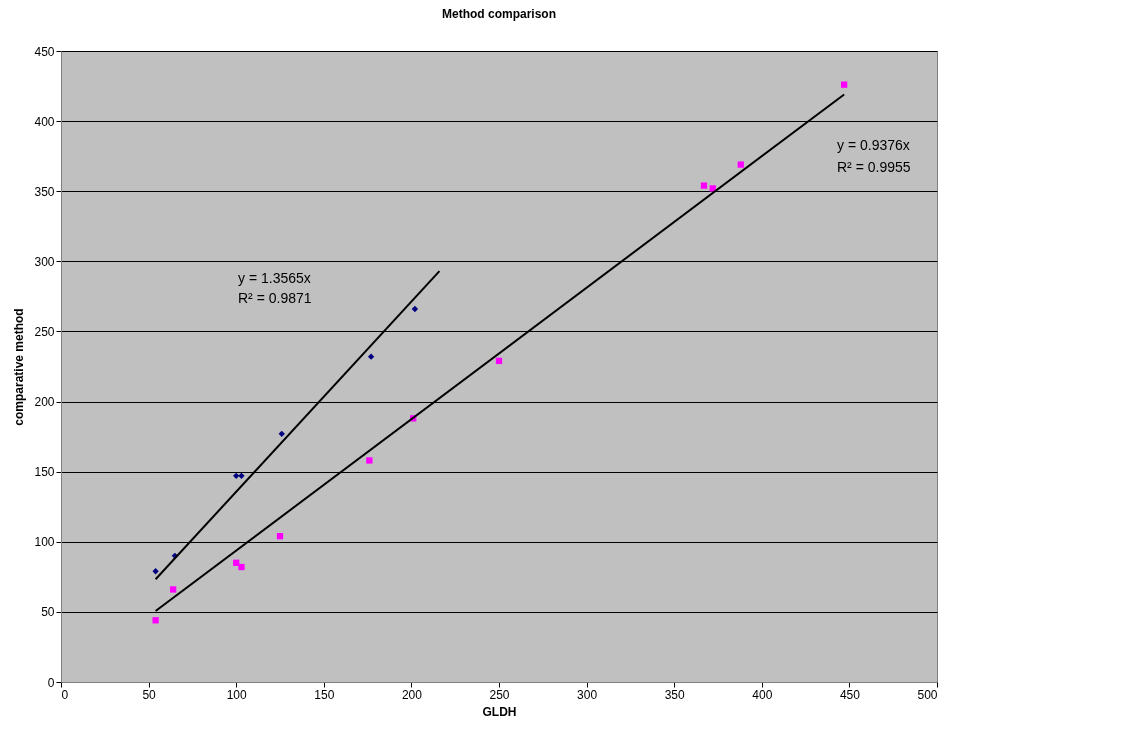  I want to click on annotation: y = 1.3565x, so click(274, 278).